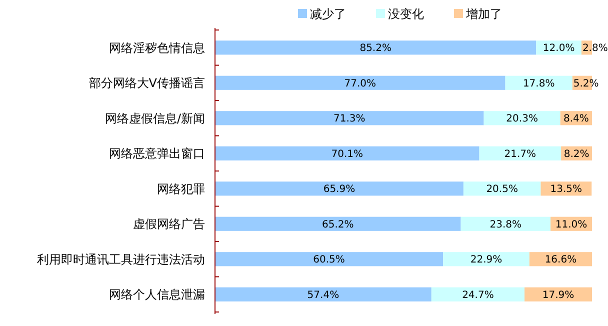  Describe the element at coordinates (146, 83) in the screenshot. I see `y-tick-label: 部分网络大V传播谣言` at that location.